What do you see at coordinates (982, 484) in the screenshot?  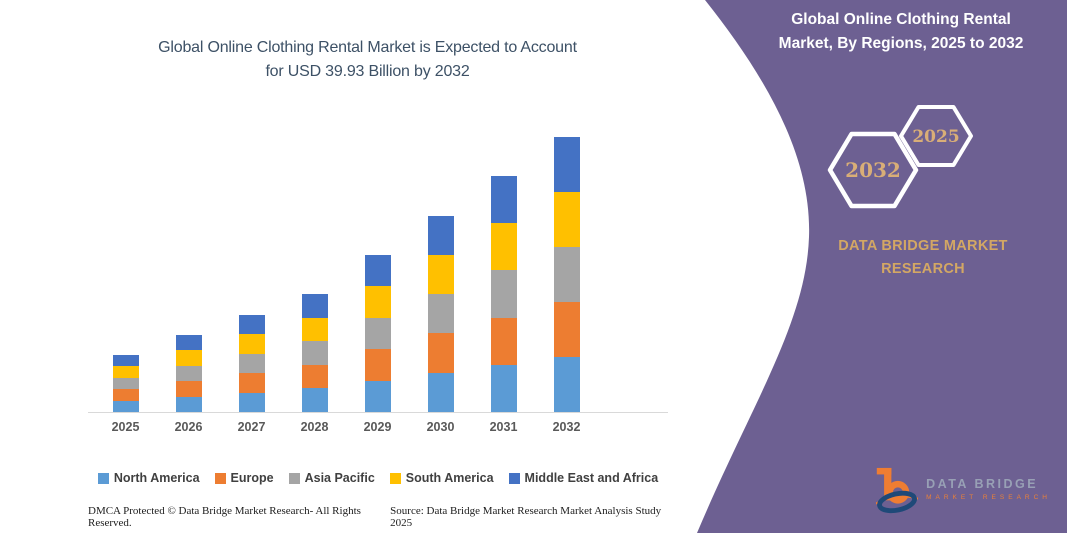 I see `logo-text-line1: DATA BRIDGE` at bounding box center [982, 484].